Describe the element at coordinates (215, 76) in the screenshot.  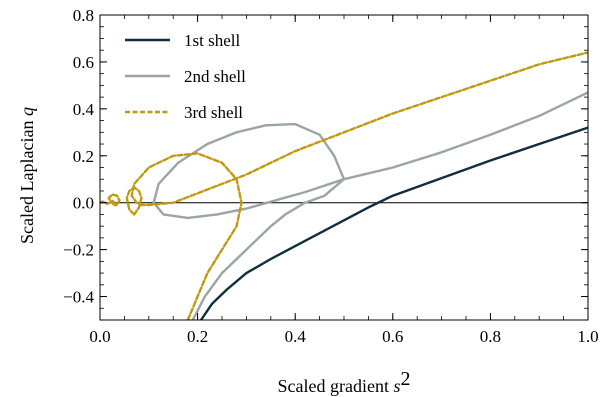
I see `legend-label: 2nd shell` at that location.